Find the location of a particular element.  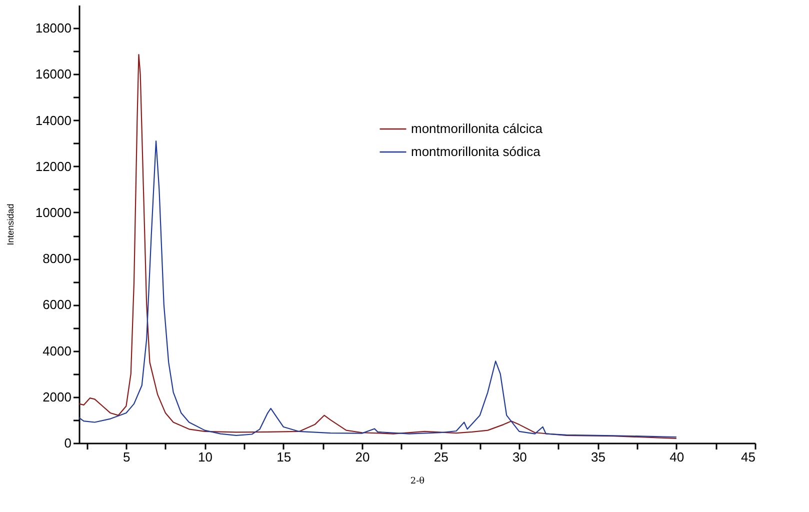

x-tick-label: 45 is located at coordinates (748, 457).